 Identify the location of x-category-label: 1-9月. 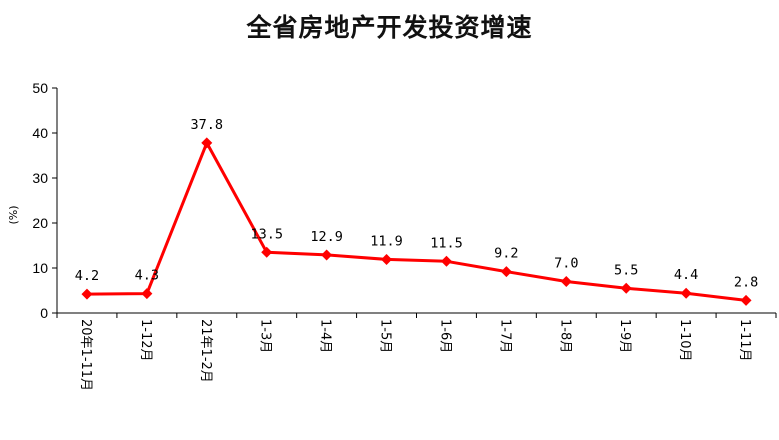
(624, 336).